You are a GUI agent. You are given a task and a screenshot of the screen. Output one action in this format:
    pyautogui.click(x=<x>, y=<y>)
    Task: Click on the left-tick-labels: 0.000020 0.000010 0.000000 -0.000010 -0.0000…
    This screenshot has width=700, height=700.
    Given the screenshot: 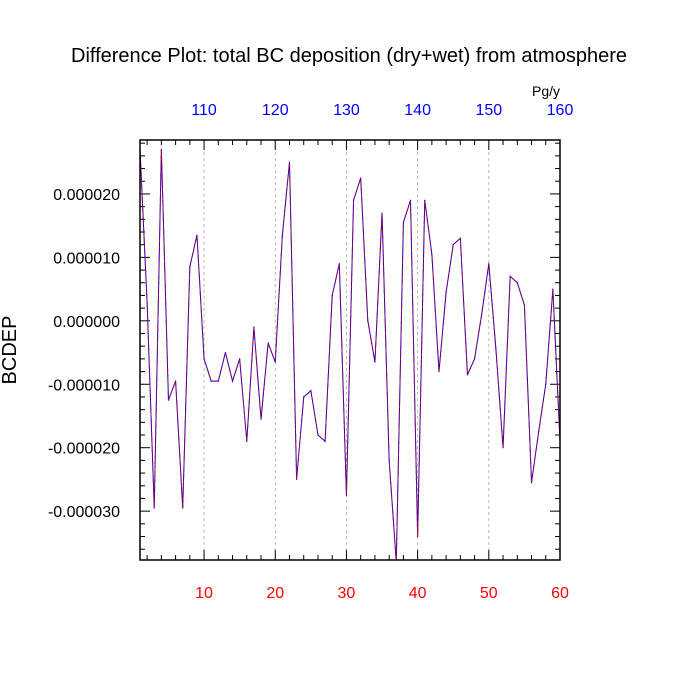 What is the action you would take?
    pyautogui.click(x=84, y=354)
    